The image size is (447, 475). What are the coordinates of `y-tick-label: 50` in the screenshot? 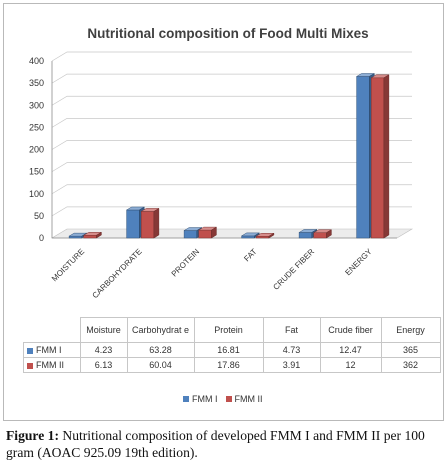 It's located at (39, 216).